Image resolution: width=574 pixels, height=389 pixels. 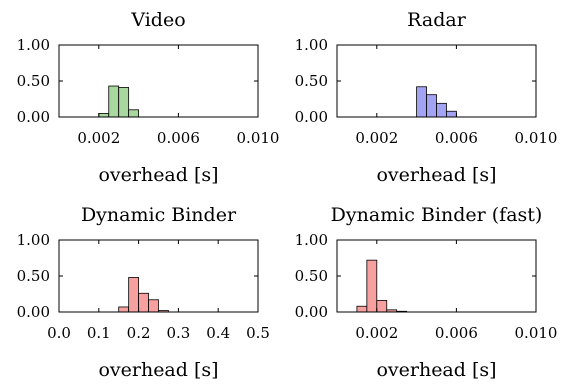 What do you see at coordinates (311, 117) in the screenshot?
I see `radar-ytick-label: 0.00` at bounding box center [311, 117].